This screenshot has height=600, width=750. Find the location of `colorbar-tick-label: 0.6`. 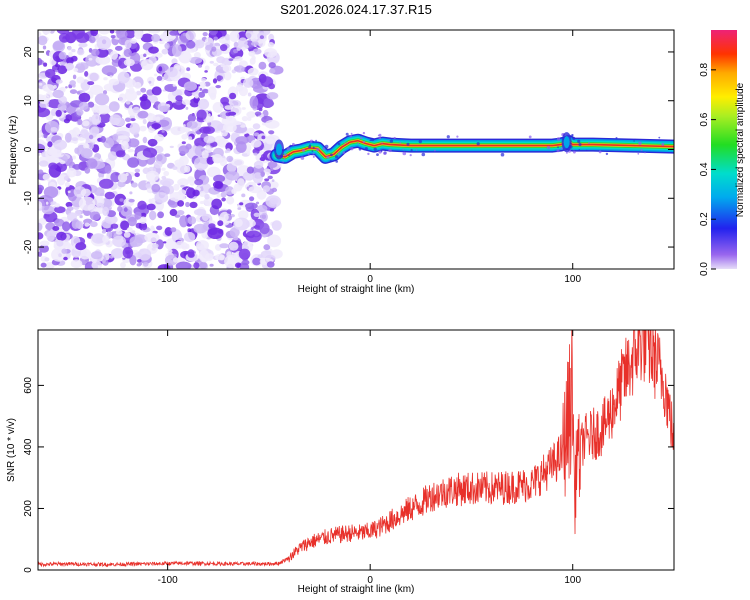

colorbar-tick-label: 0.6 is located at coordinates (704, 119).